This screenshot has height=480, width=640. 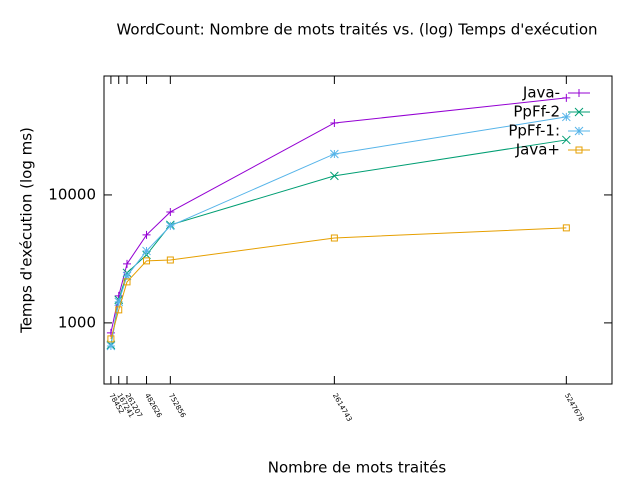 I want to click on x-tick-label: 752856, so click(x=177, y=406).